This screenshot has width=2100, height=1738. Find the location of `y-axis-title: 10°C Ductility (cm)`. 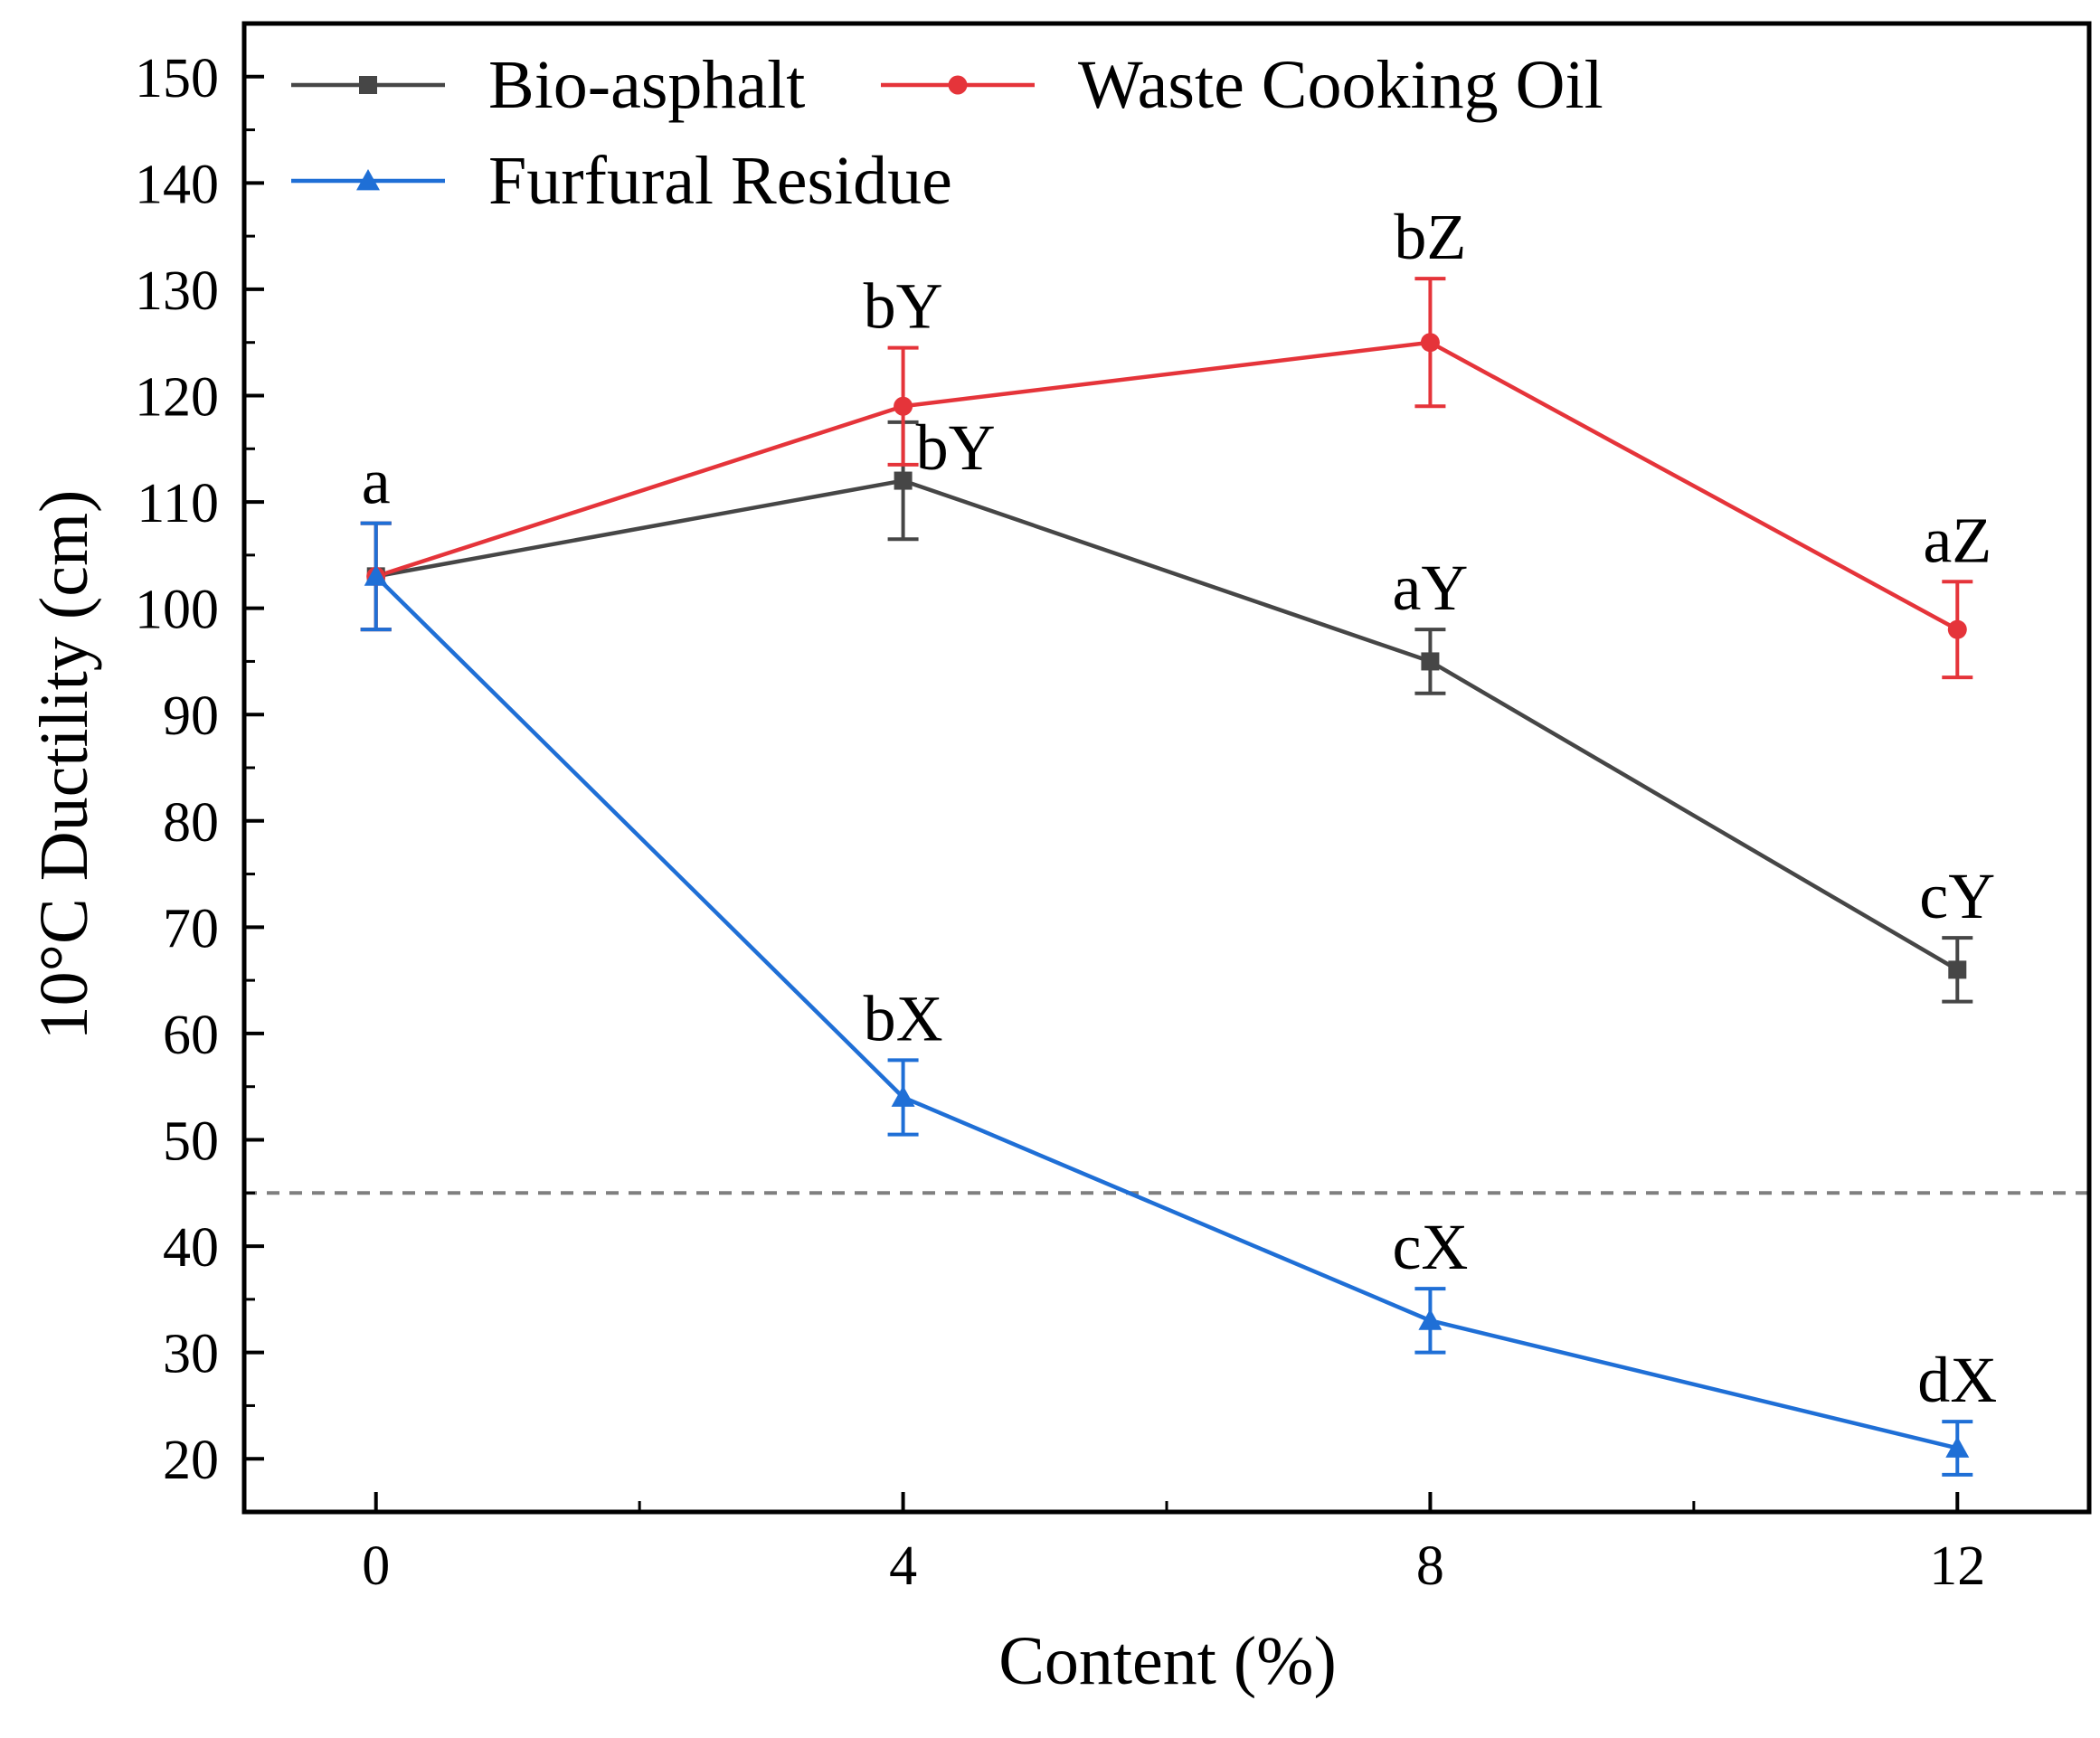

y-axis-title: 10°C Ductility (cm) is located at coordinates (64, 766).